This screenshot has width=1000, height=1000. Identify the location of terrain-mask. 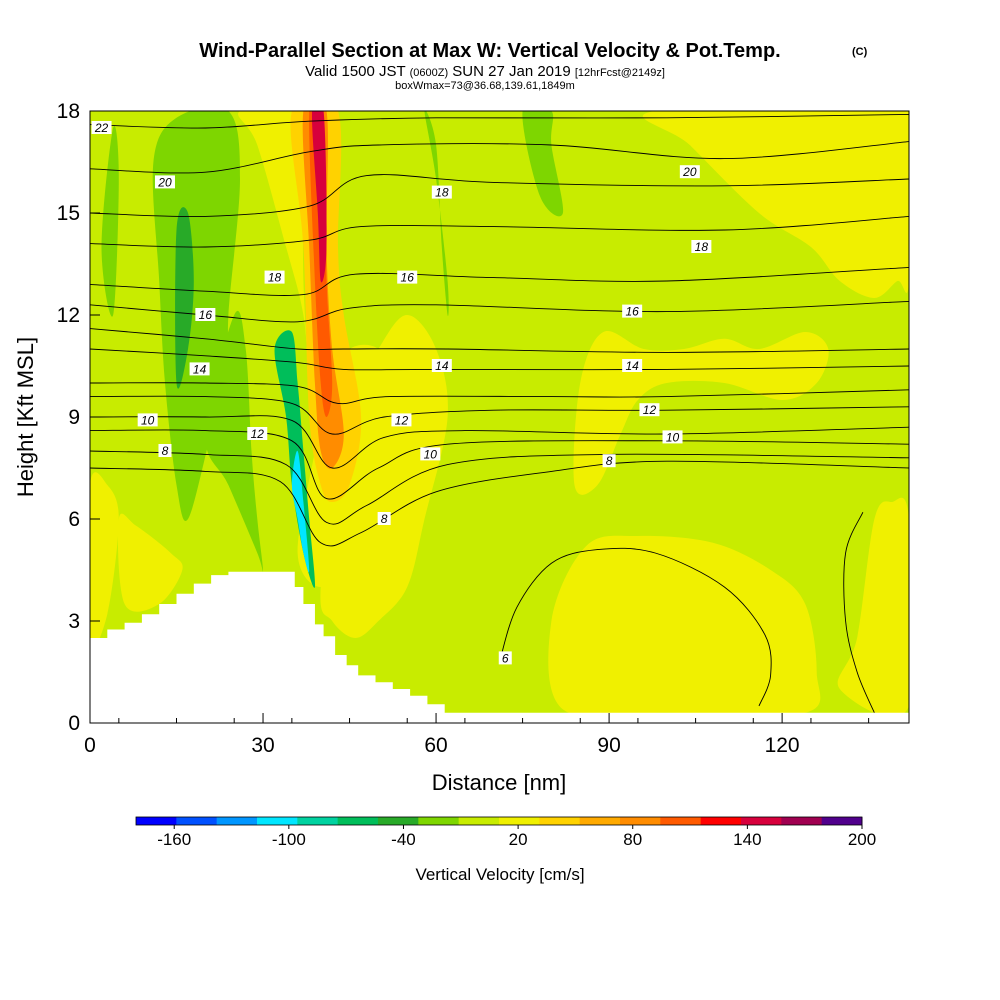
(499, 647).